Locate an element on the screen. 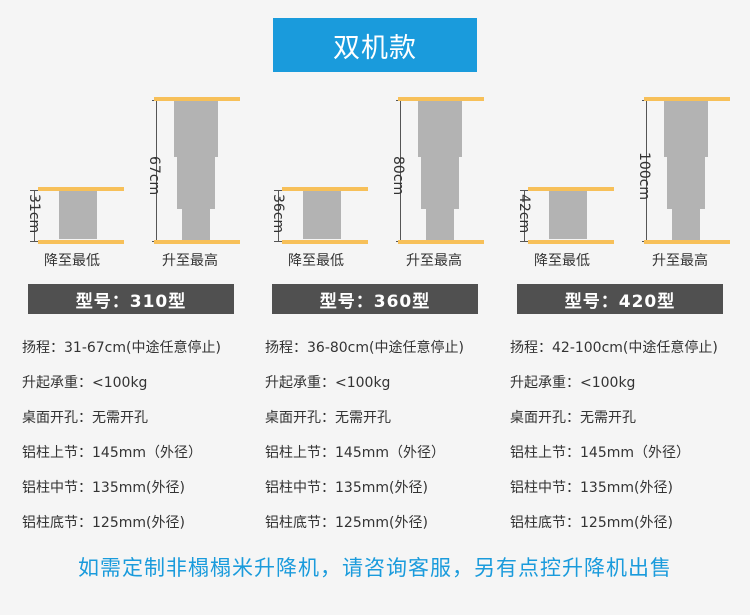  max-height-label: 80cm is located at coordinates (398, 176).